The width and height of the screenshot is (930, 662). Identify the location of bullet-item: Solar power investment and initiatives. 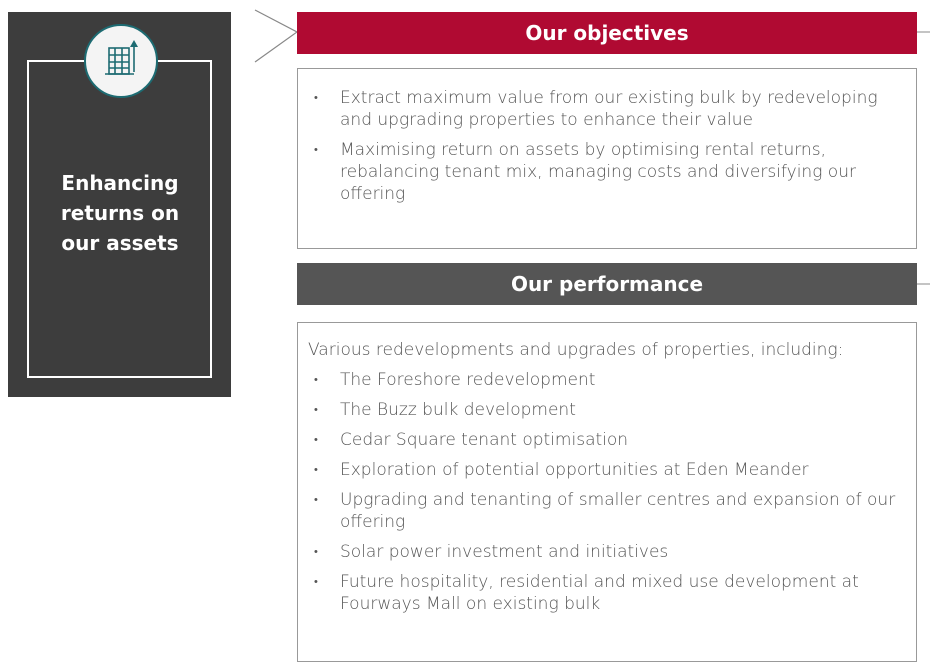
(608, 552).